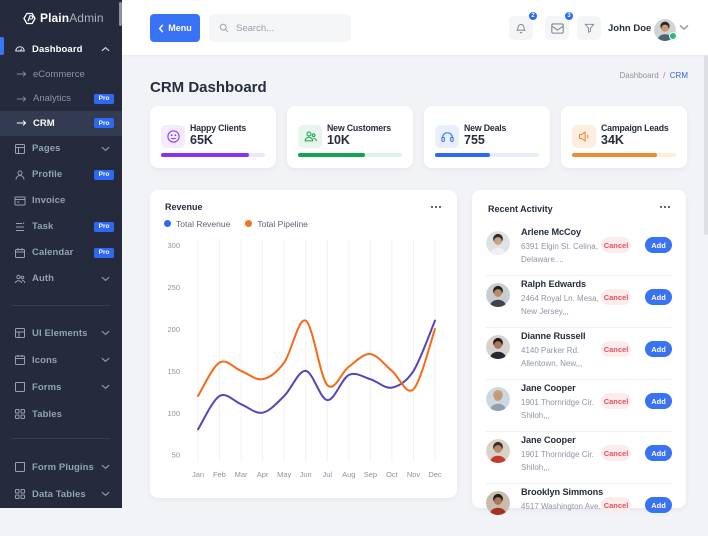 The image size is (708, 536). I want to click on svg-text: Dec, so click(435, 474).